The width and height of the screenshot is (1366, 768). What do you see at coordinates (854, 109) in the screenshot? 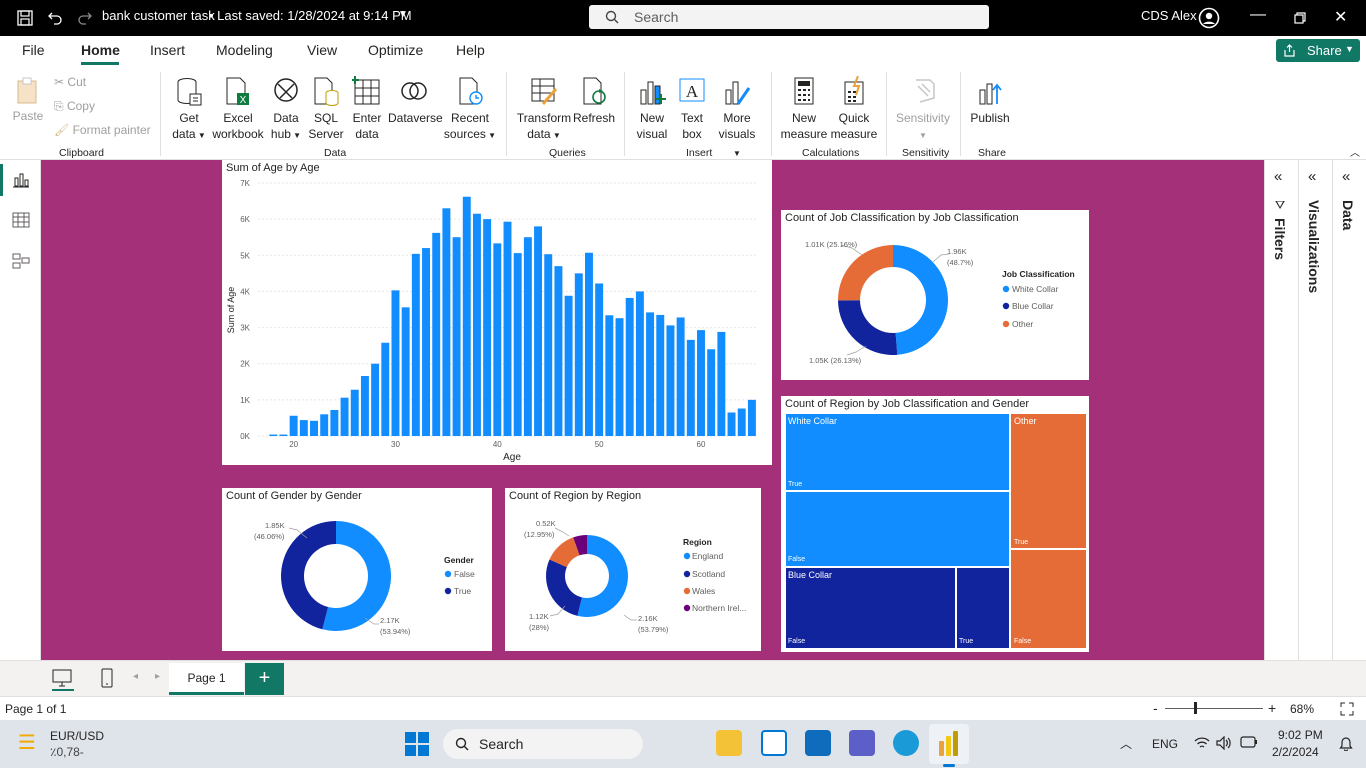
I see `quick-measure-button: Quick measure` at bounding box center [854, 109].